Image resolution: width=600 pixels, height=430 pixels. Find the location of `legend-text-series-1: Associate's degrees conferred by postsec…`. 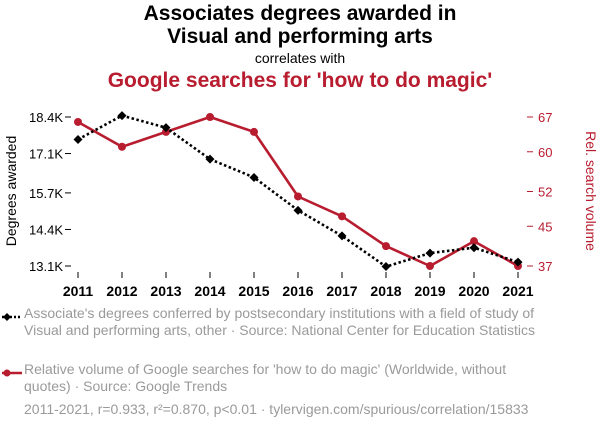

legend-text-series-1: Associate's degrees conferred by postsec… is located at coordinates (279, 321).